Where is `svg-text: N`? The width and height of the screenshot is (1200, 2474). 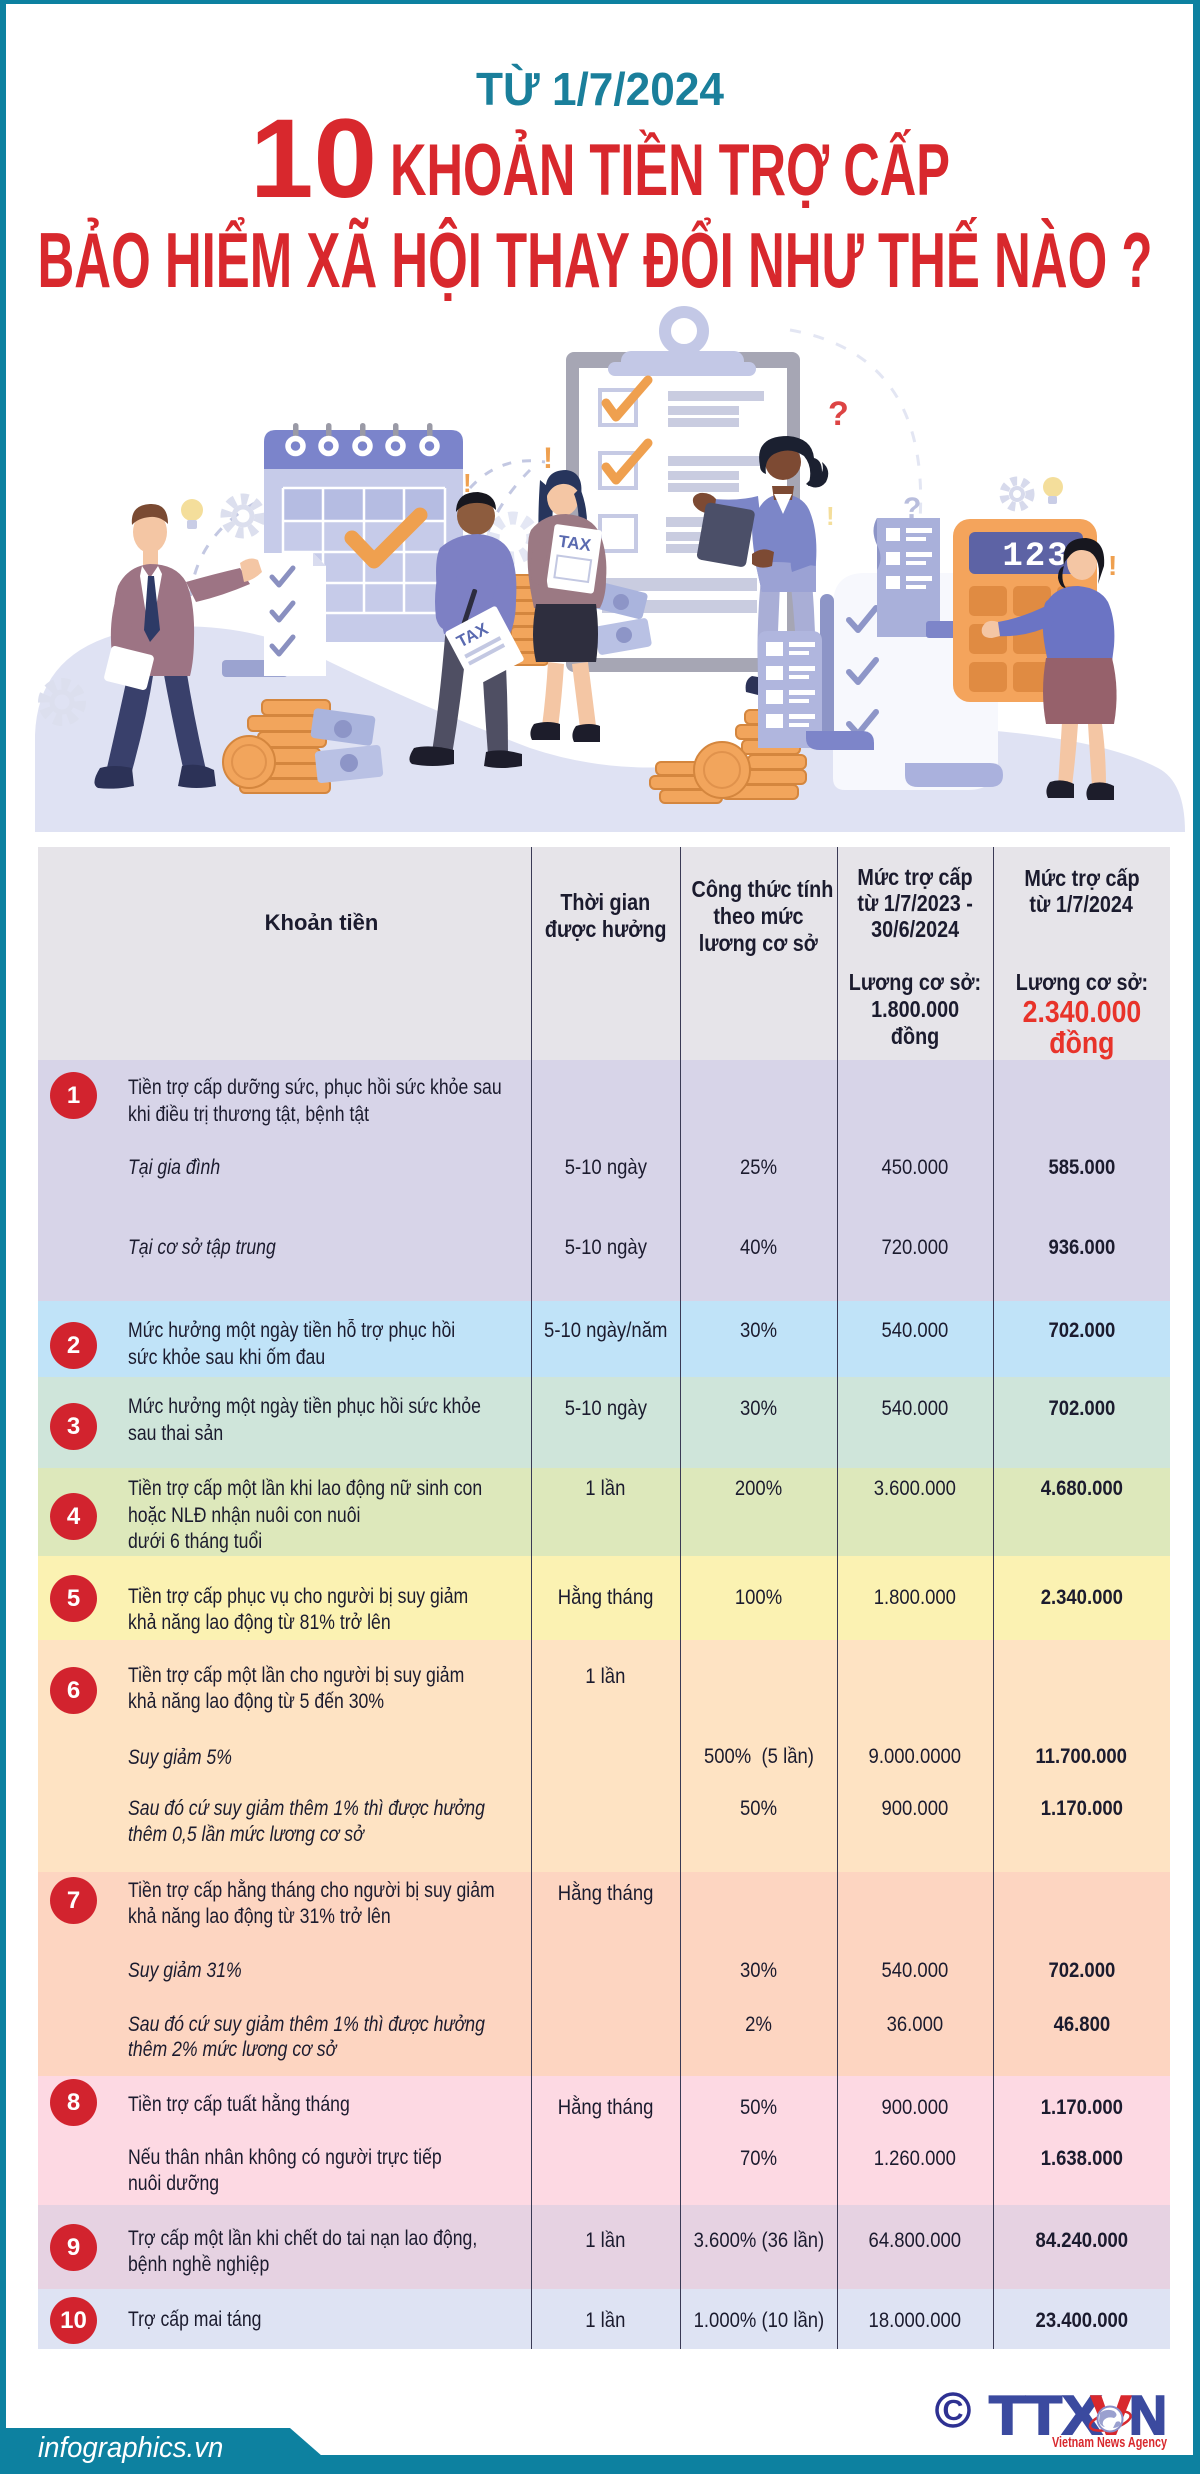 svg-text: N is located at coordinates (1148, 2415).